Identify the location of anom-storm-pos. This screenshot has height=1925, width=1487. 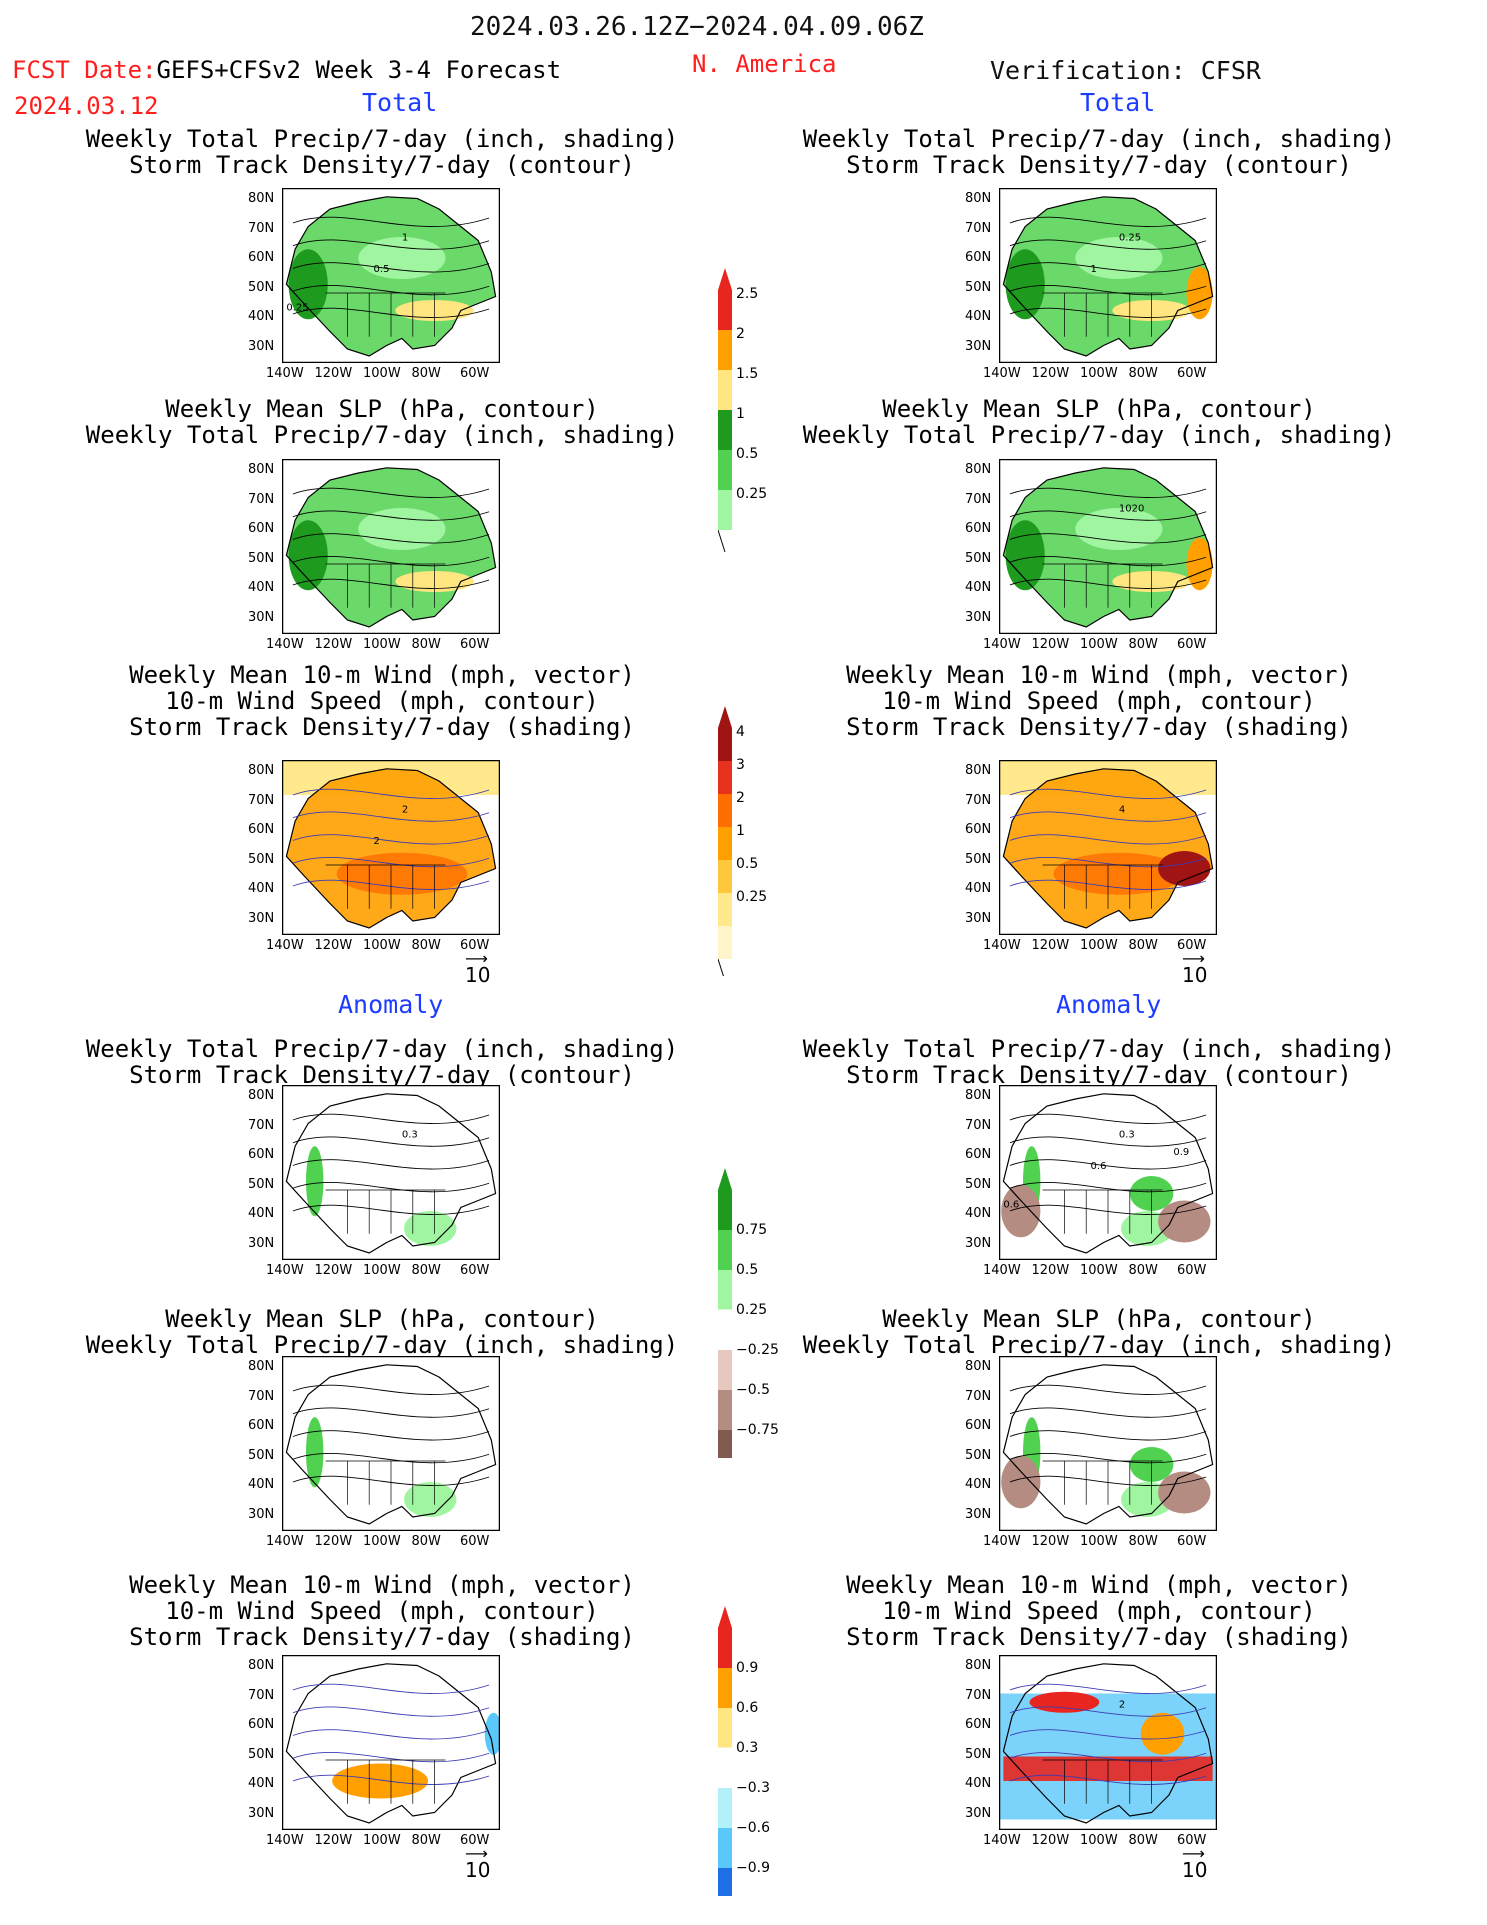
(380, 1781).